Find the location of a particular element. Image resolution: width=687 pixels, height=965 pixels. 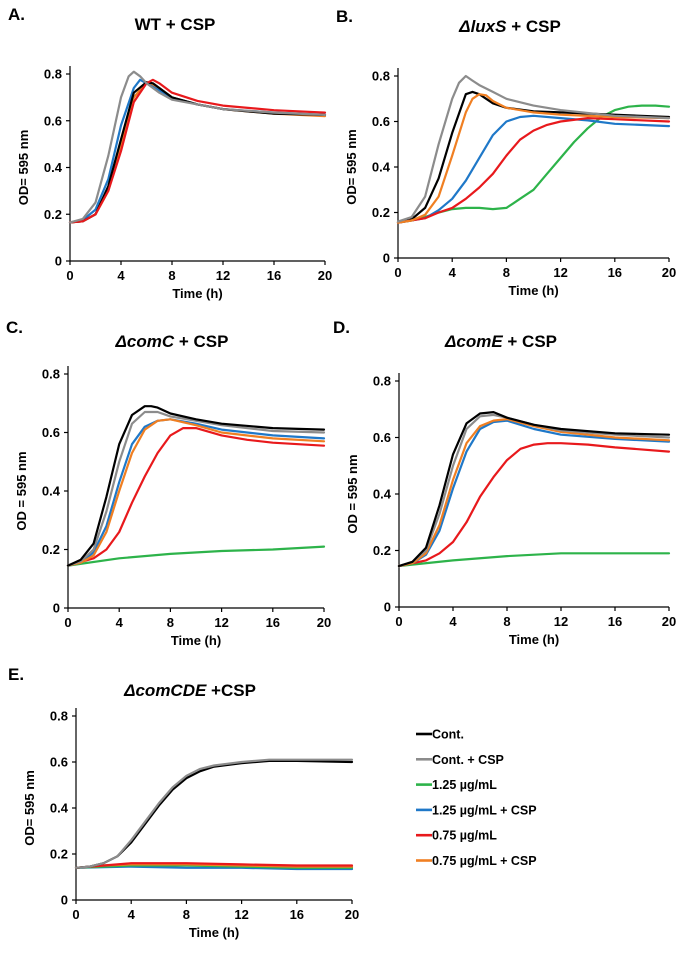

panel-title: ΔcomC + CSP is located at coordinates (172, 341).